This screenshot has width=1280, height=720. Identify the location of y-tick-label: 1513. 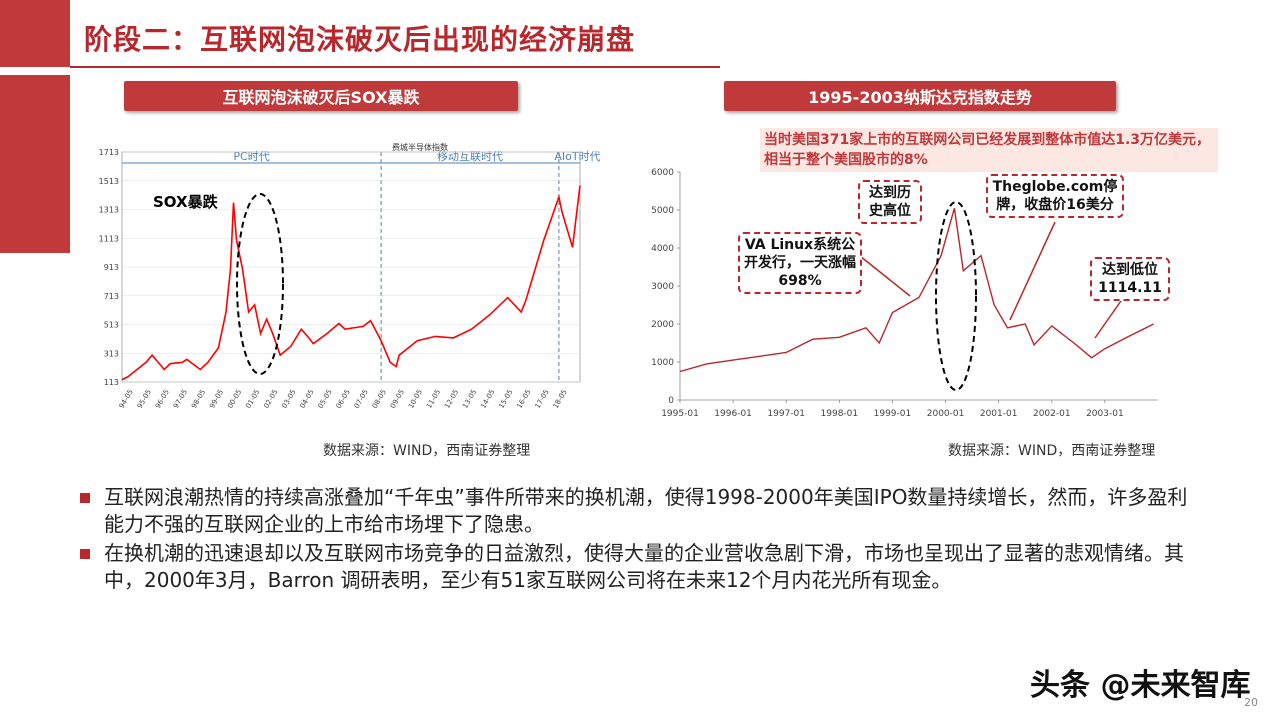
(109, 181).